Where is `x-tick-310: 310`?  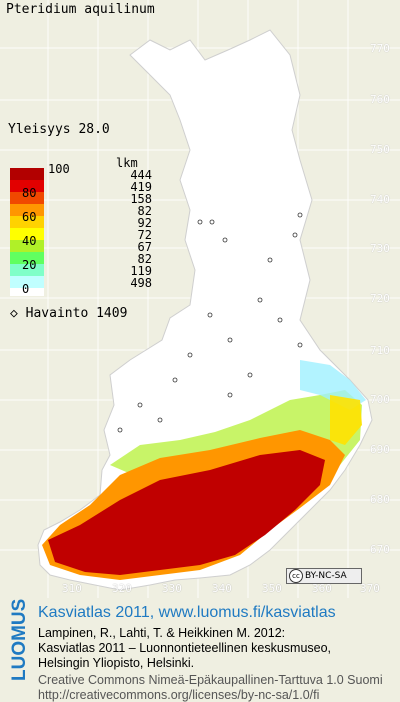 x-tick-310: 310 is located at coordinates (72, 588).